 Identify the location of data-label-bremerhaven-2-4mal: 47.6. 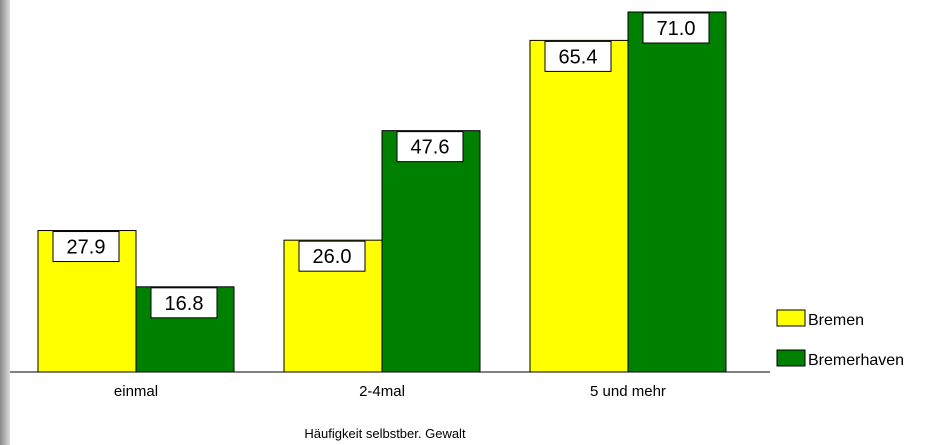
(430, 147).